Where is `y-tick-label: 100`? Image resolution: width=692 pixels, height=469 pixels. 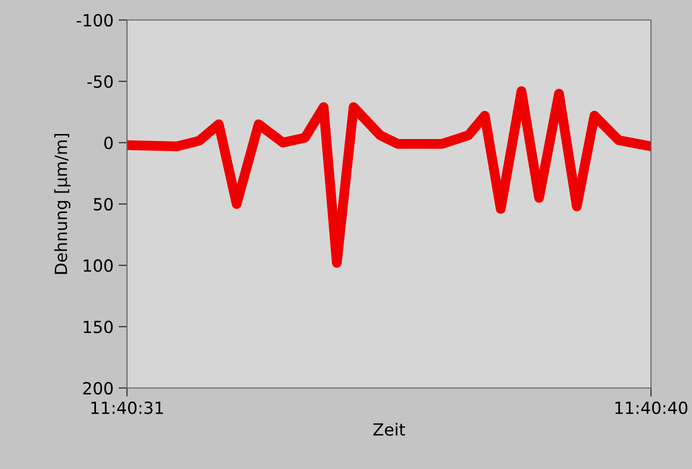
y-tick-label: 100 is located at coordinates (98, 265).